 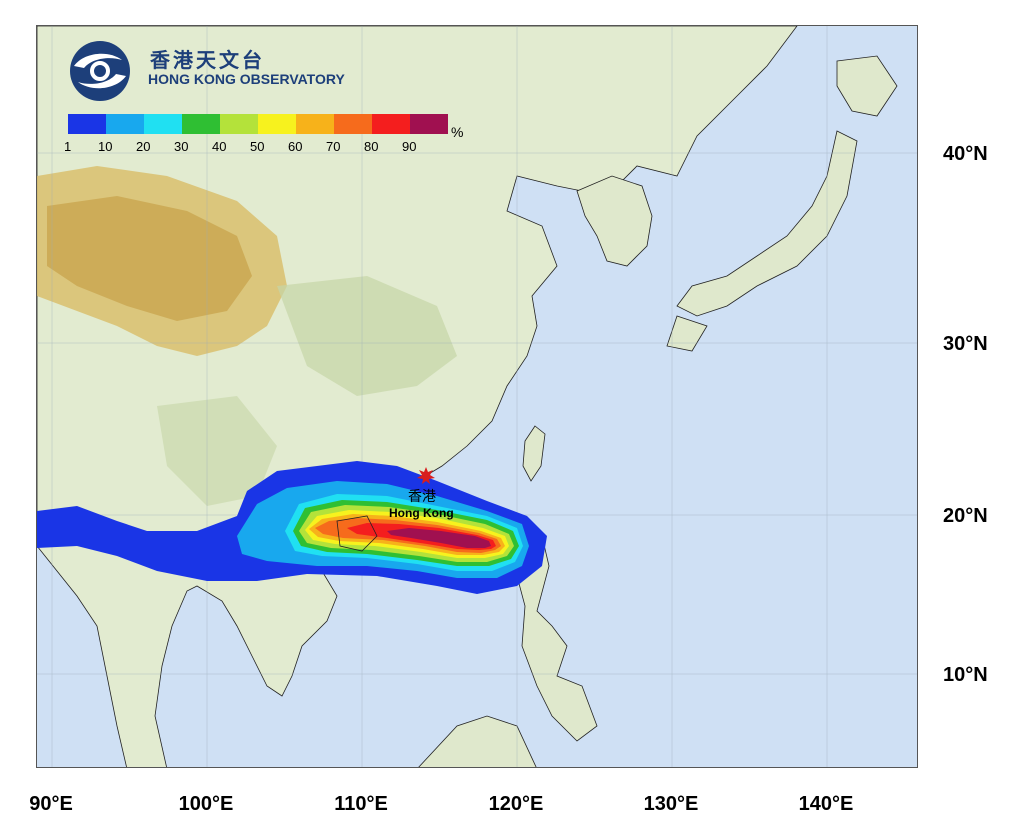 I want to click on colorbar-unit: %, so click(x=457, y=132).